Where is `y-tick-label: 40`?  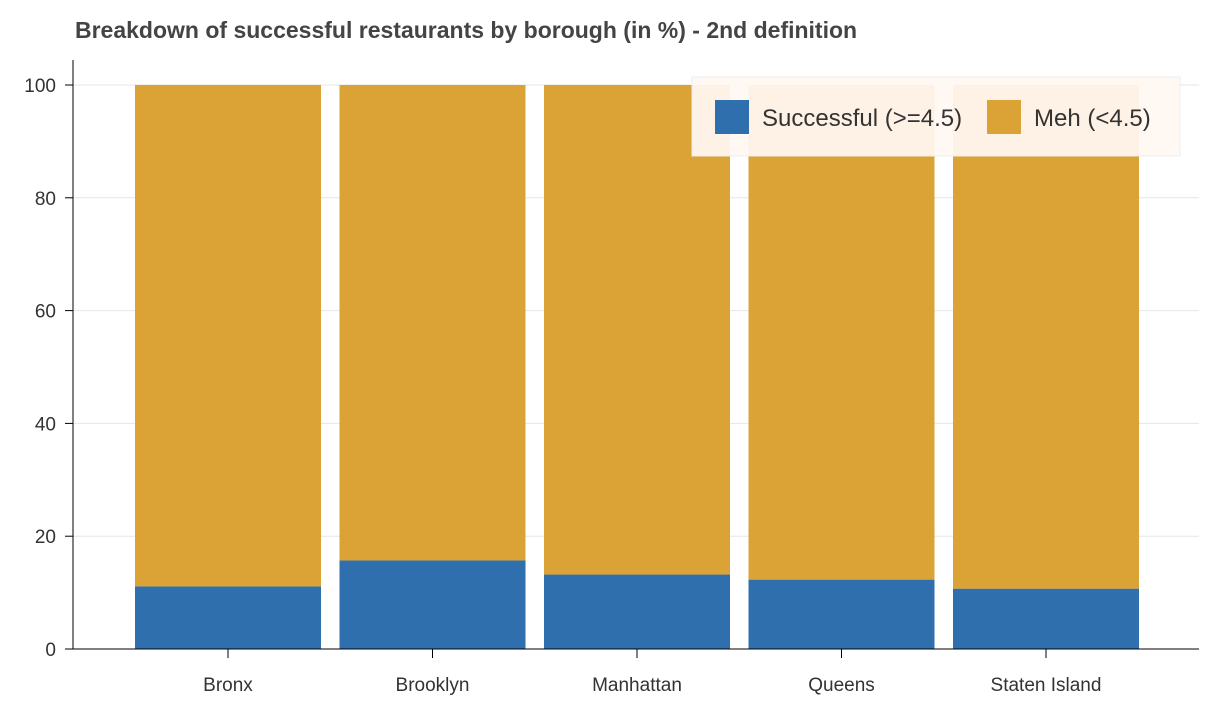
y-tick-label: 40 is located at coordinates (45, 424).